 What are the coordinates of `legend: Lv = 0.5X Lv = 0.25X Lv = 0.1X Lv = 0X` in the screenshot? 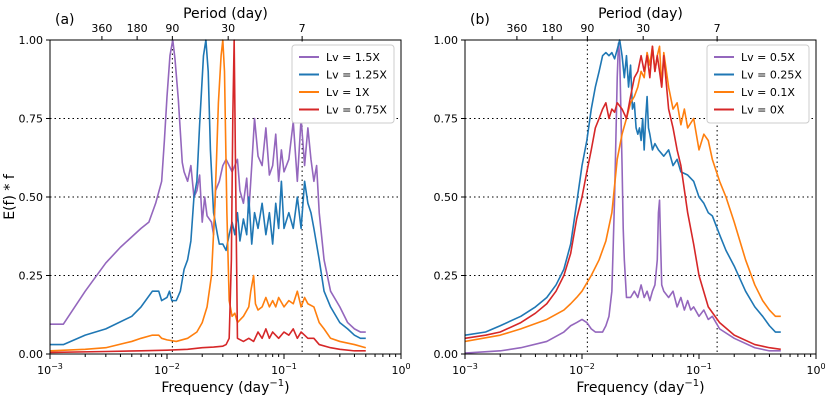 It's located at (758, 84).